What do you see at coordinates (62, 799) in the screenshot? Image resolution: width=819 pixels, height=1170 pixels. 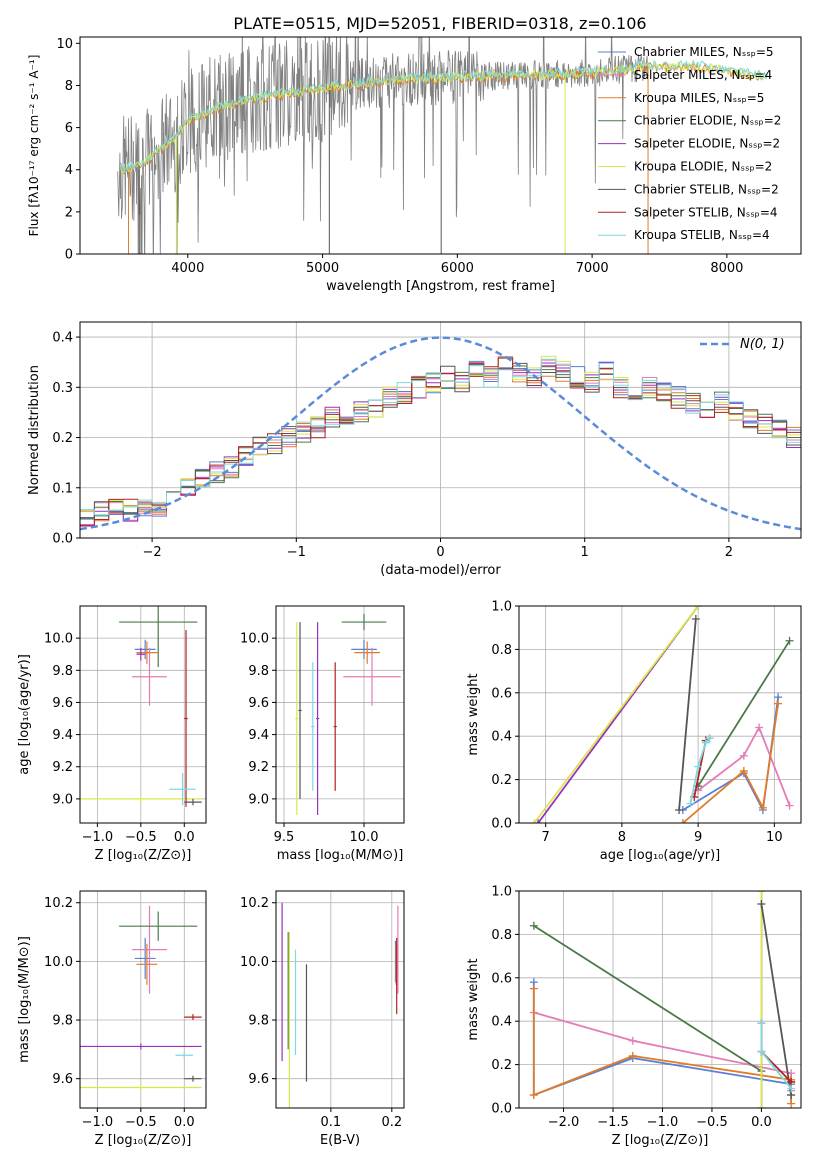 I see `y-tick-label: 9.0` at bounding box center [62, 799].